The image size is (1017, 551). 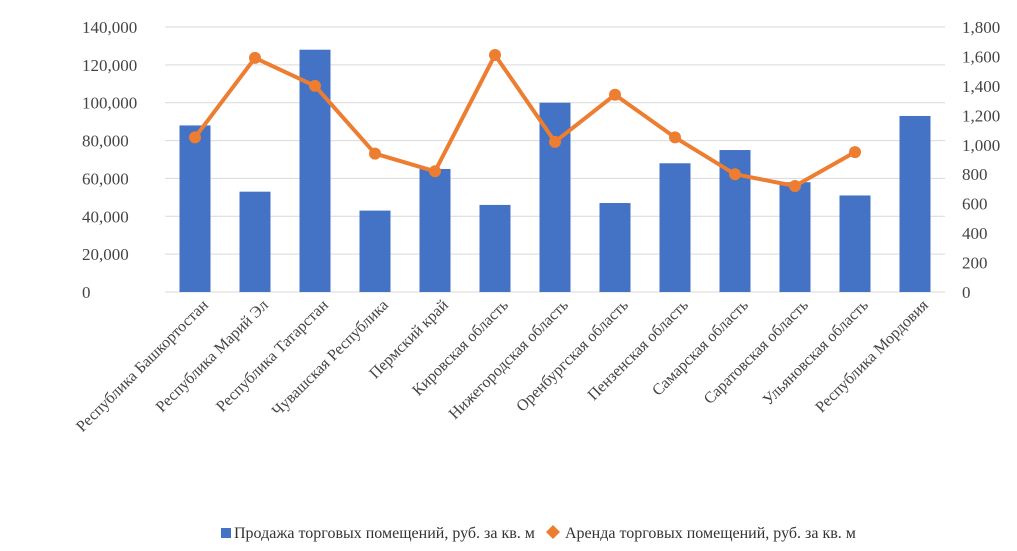 What do you see at coordinates (226, 533) in the screenshot?
I see `legend-bar-swatch` at bounding box center [226, 533].